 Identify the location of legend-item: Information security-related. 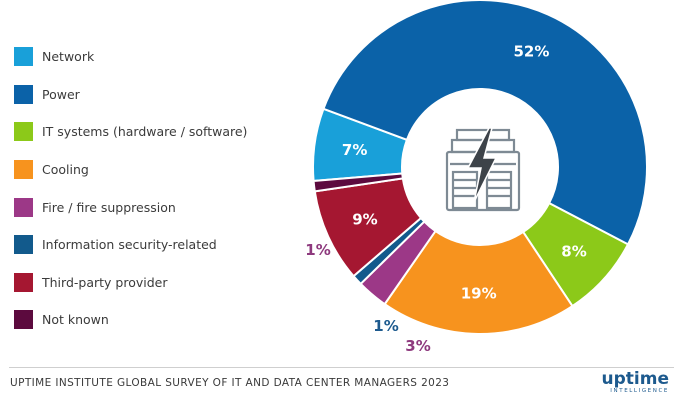
(164, 245).